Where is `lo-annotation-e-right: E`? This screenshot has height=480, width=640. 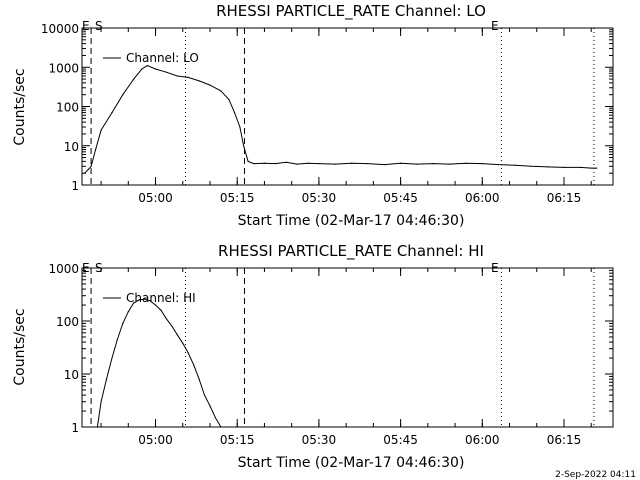
lo-annotation-e-right: E is located at coordinates (495, 26).